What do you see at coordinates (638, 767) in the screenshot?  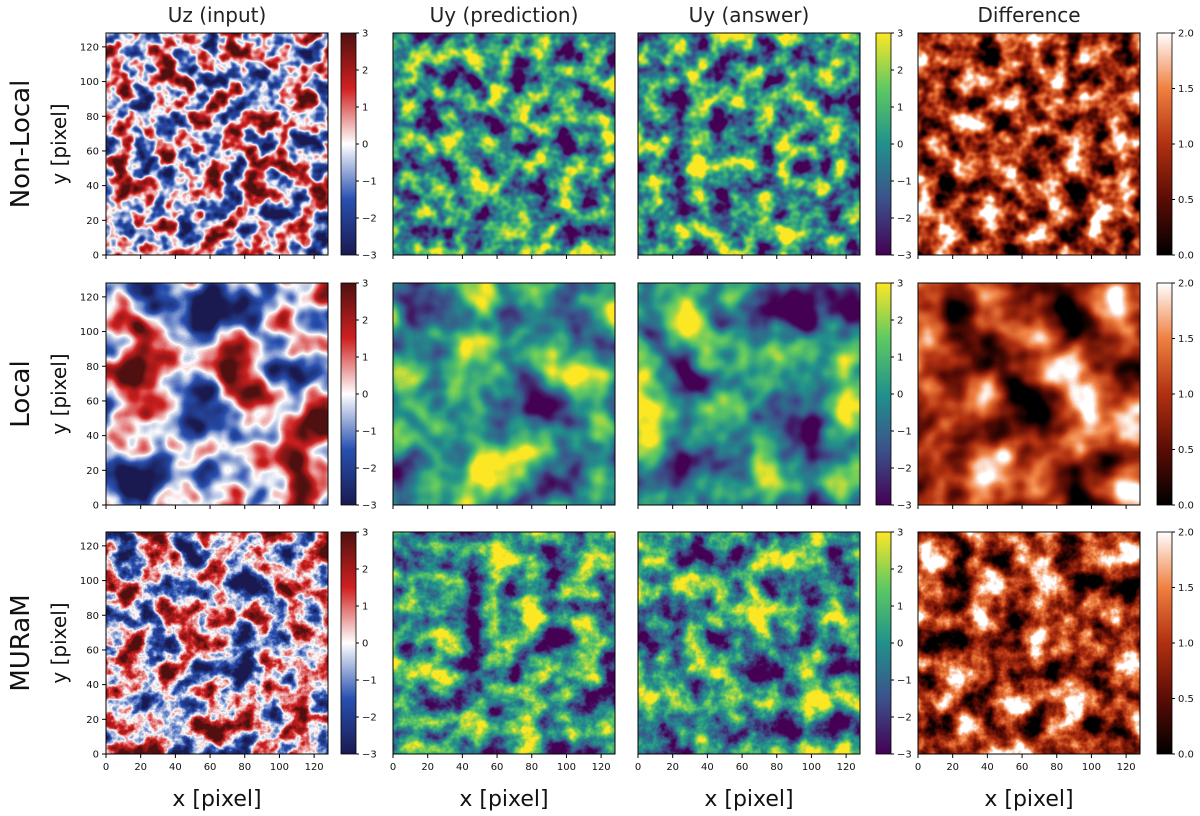 I see `x-tick-label: 0` at bounding box center [638, 767].